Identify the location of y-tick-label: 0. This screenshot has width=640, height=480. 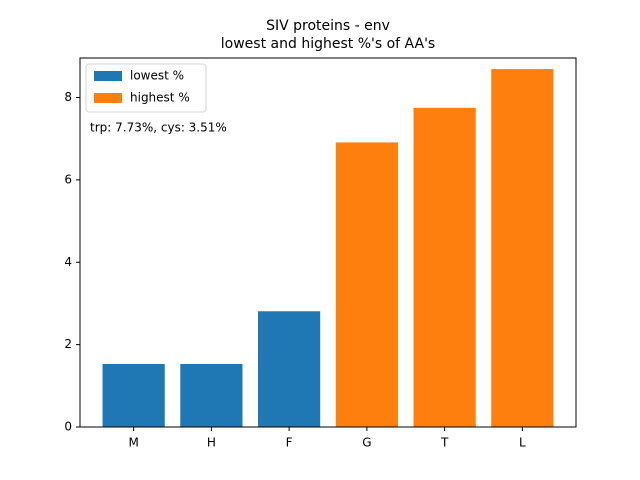
(68, 427).